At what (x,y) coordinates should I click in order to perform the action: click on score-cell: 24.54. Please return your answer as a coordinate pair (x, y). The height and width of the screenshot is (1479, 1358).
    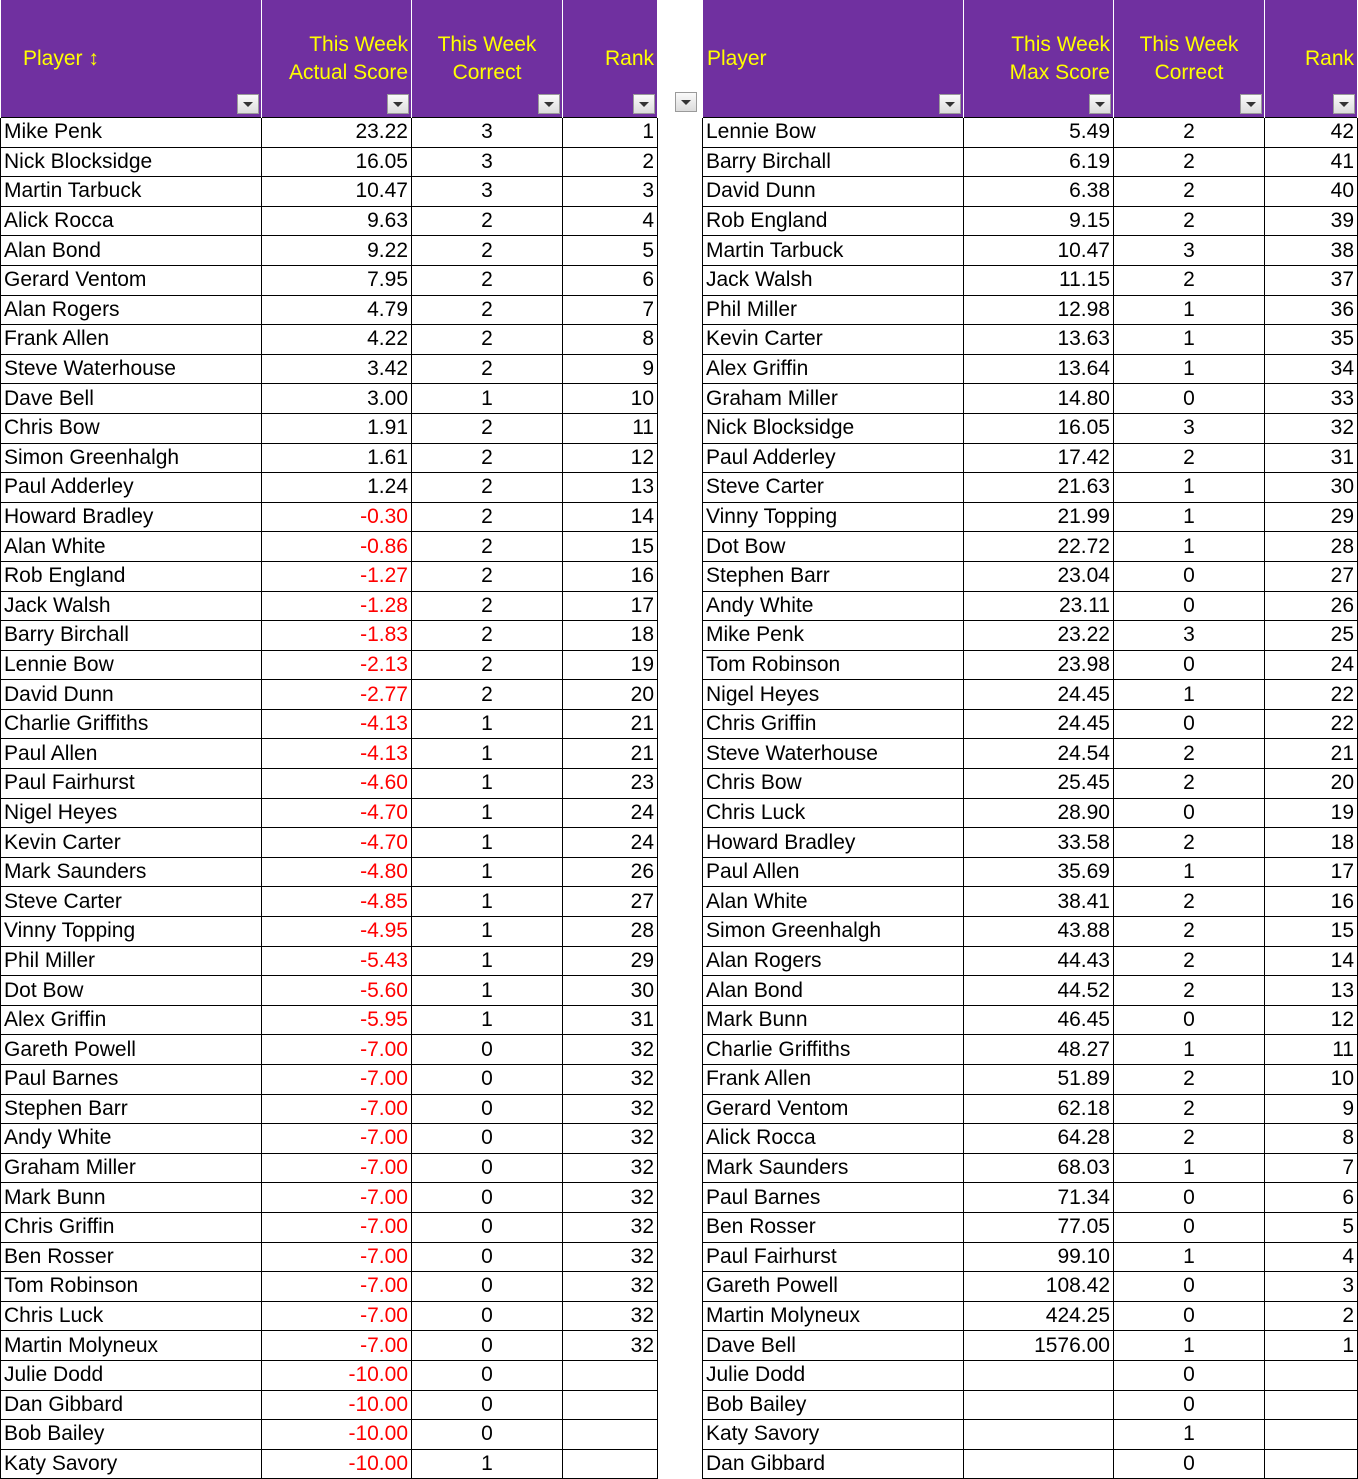
    Looking at the image, I should click on (1038, 754).